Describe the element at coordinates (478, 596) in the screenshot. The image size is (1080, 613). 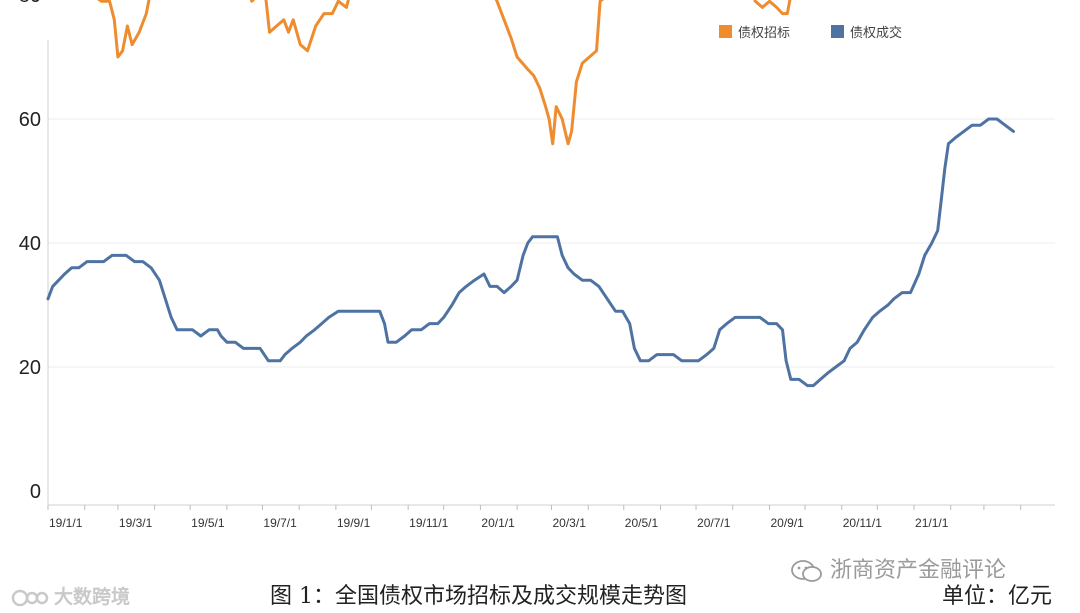
I see `figure-caption: 图 1：全国债权市场招标及成交规模走势图` at that location.